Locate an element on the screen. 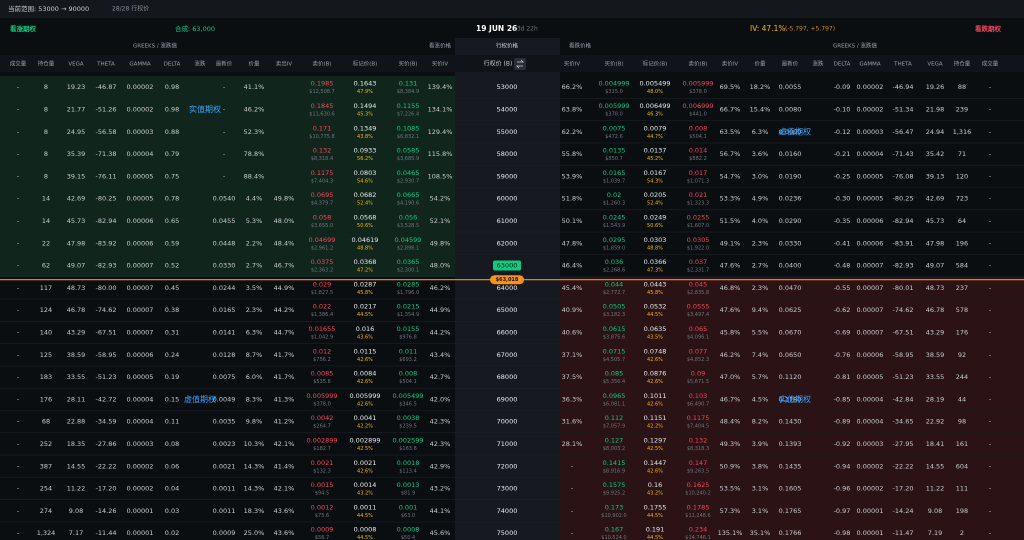  cell: 62.2% is located at coordinates (572, 132).